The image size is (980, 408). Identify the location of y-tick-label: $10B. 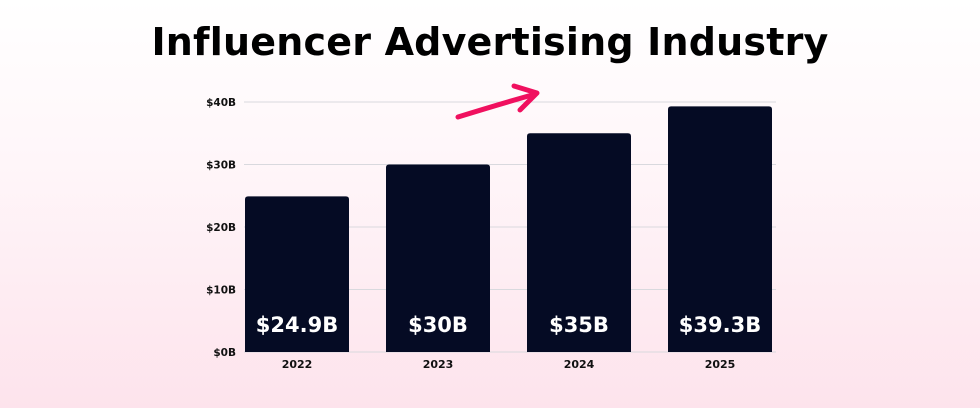
(221, 291).